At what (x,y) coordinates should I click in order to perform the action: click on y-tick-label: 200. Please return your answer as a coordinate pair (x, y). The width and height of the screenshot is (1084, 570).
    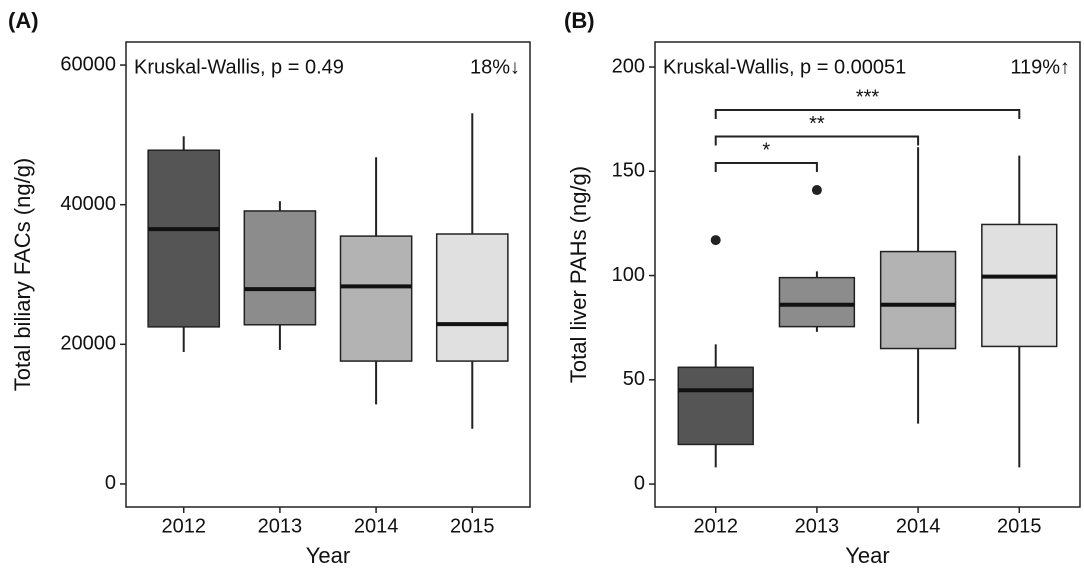
    Looking at the image, I should click on (628, 66).